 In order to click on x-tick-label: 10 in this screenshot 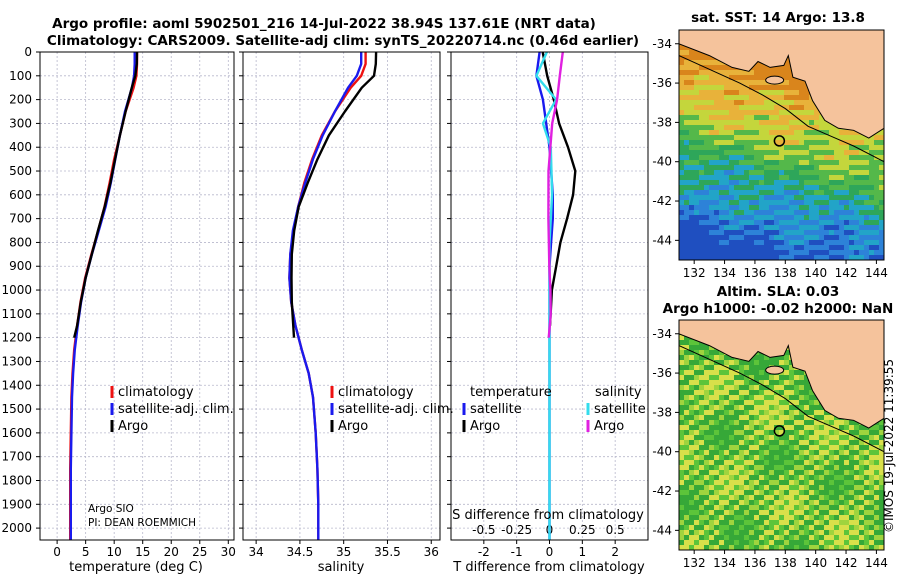, I will do `click(114, 552)`.